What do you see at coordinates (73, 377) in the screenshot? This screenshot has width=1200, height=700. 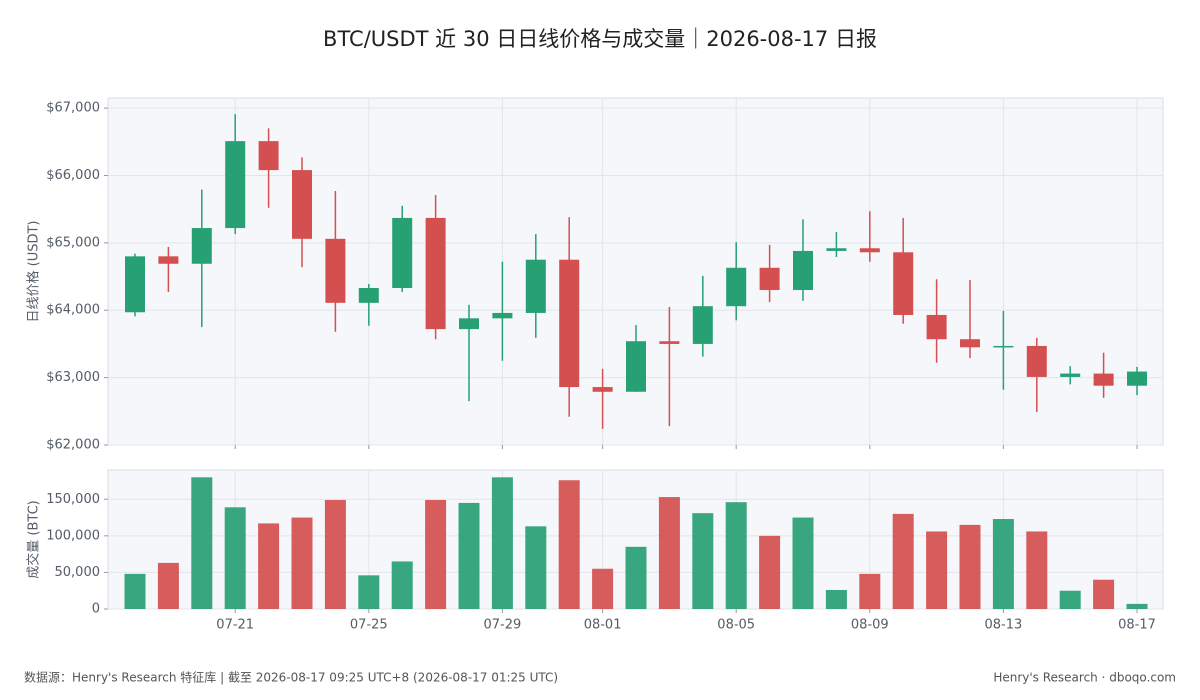 I see `y-tick-label: $63,000` at bounding box center [73, 377].